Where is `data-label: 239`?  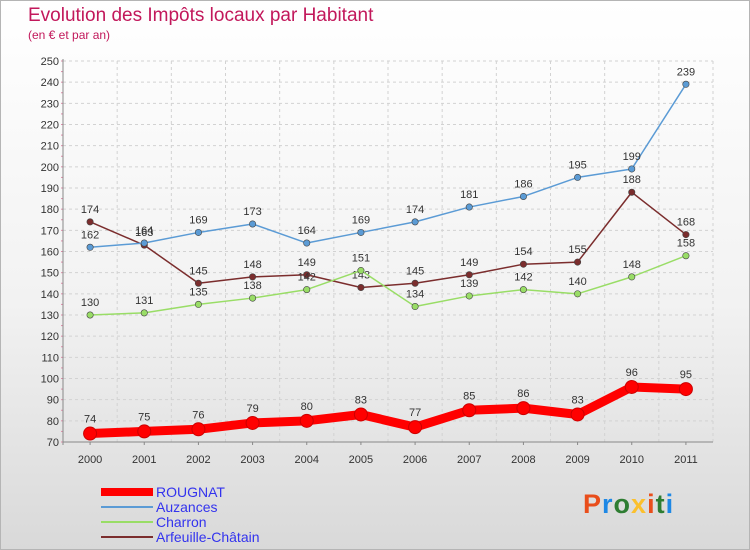 data-label: 239 is located at coordinates (686, 72).